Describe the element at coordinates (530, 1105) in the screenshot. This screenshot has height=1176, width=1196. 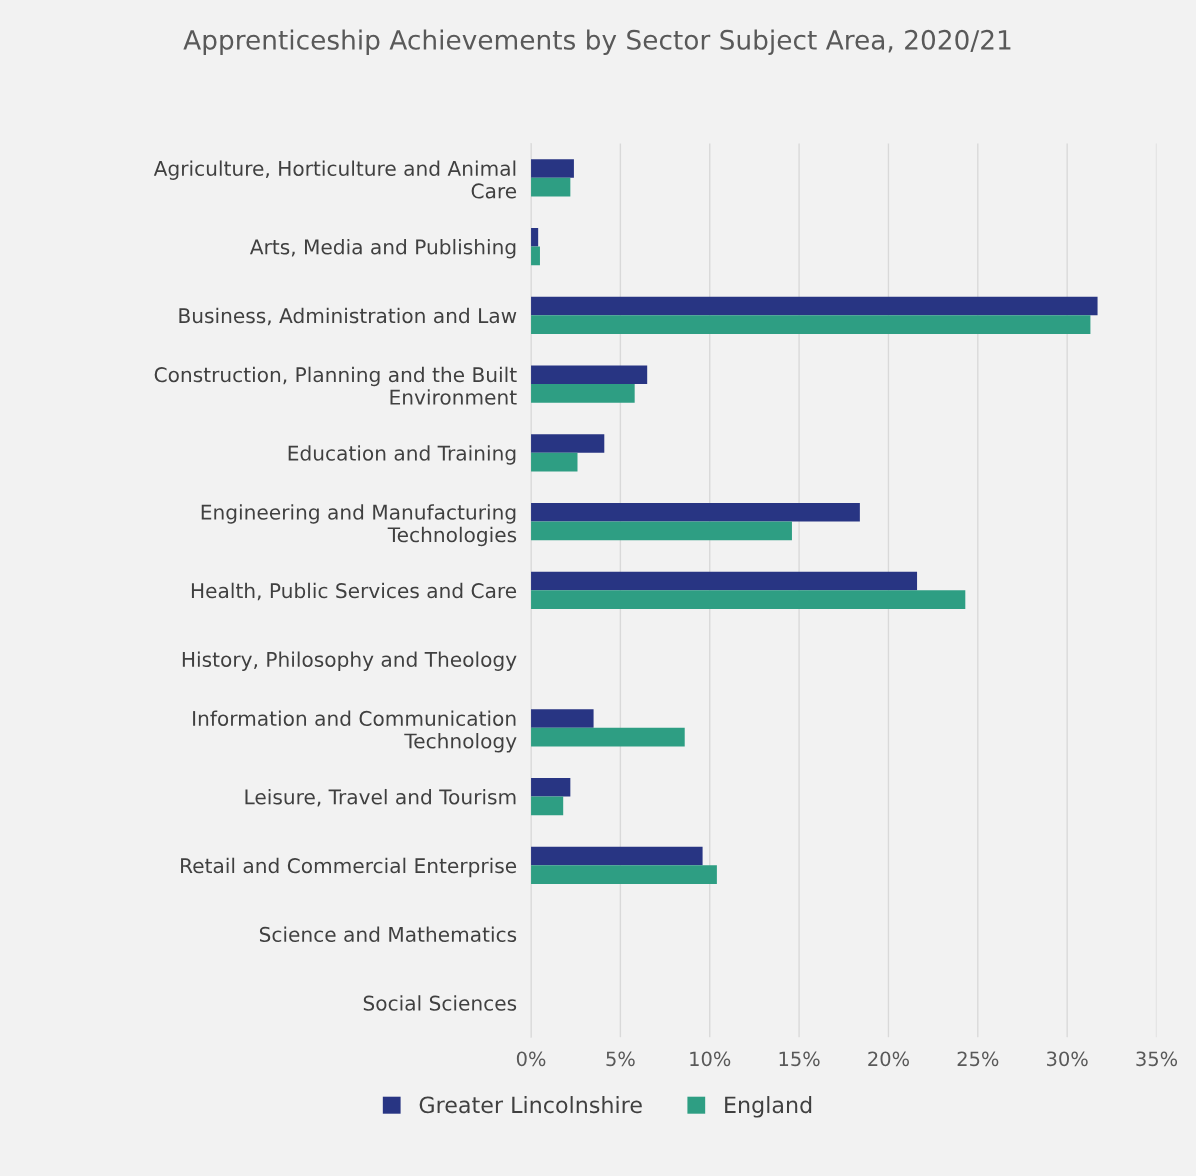
I see `legend-label: Greater Lincolnshire` at that location.